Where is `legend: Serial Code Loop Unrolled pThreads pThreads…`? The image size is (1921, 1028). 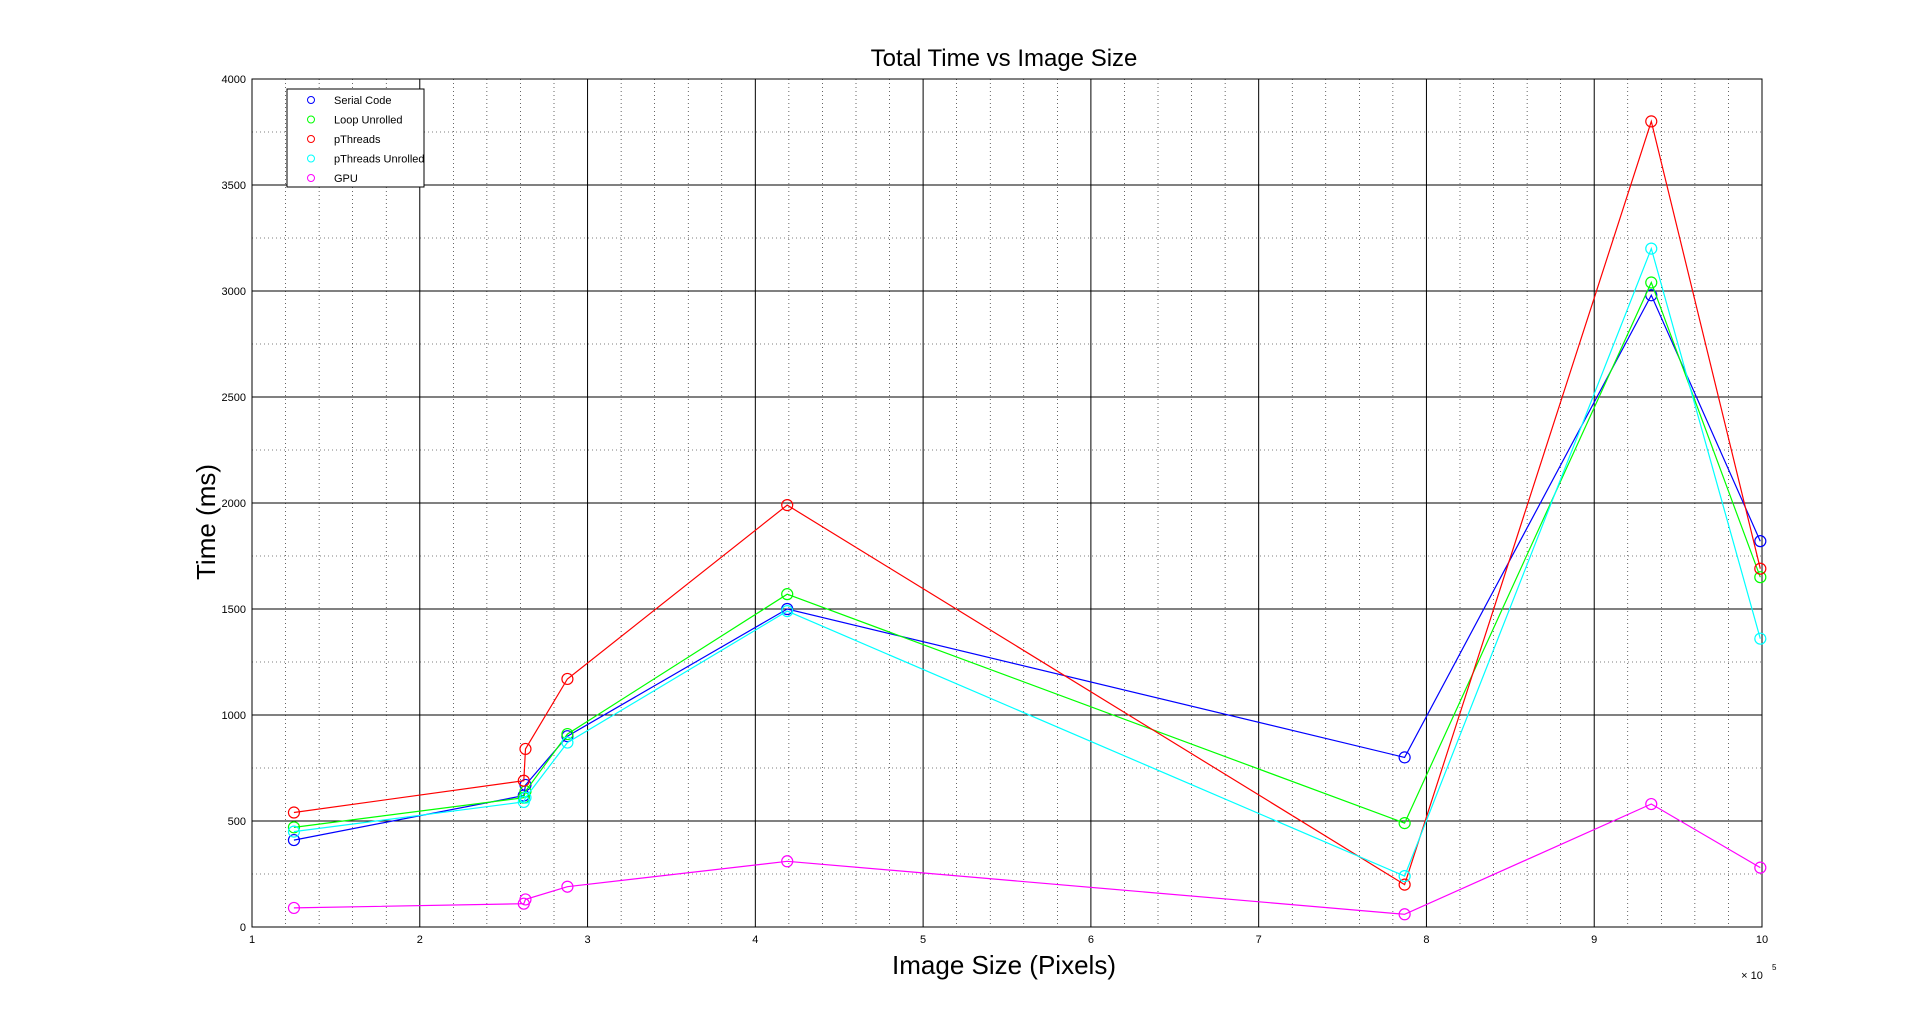 legend: Serial Code Loop Unrolled pThreads pThreads… is located at coordinates (355, 138).